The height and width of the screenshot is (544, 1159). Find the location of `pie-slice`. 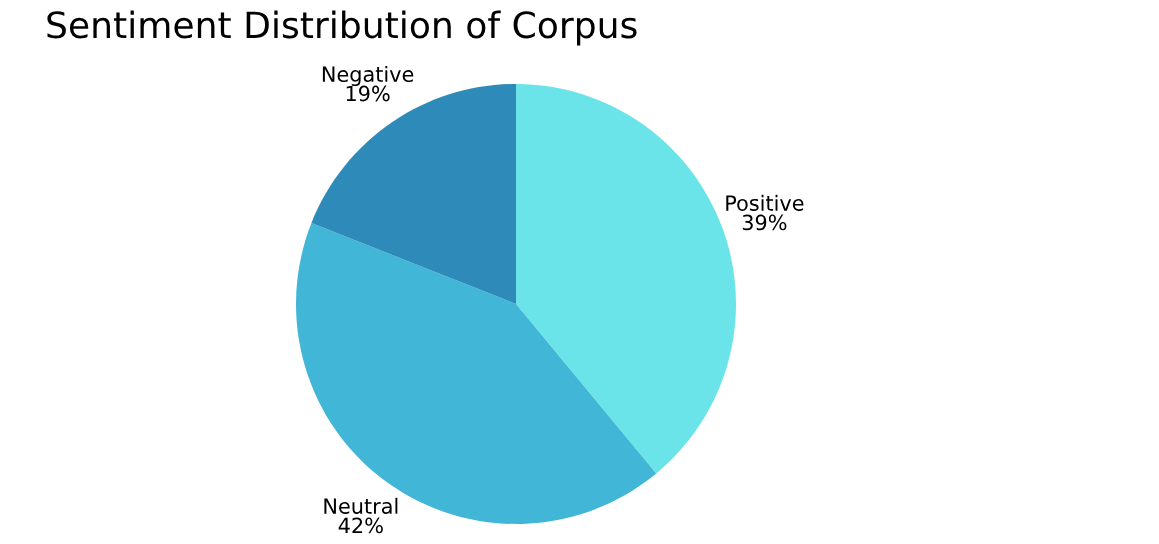

pie-slice is located at coordinates (413, 194).